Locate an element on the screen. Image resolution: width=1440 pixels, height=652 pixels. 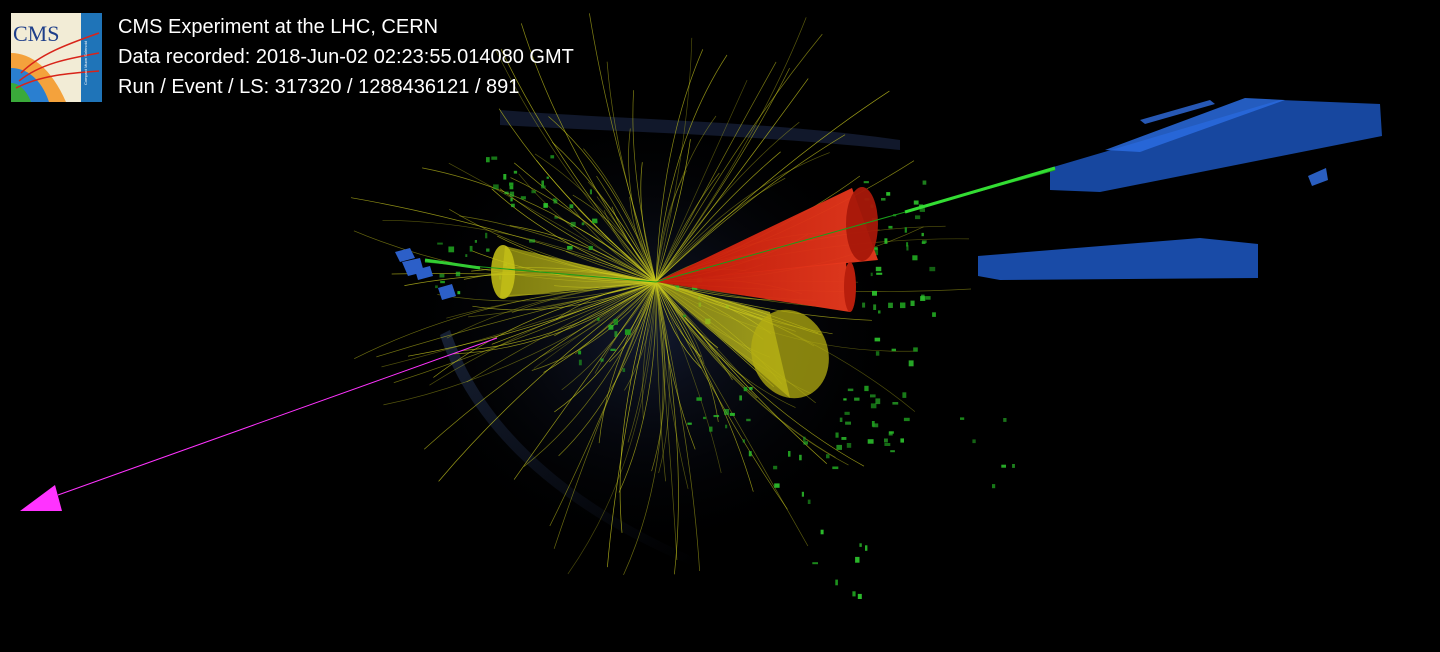
muon-tracks is located at coordinates (740, 224).